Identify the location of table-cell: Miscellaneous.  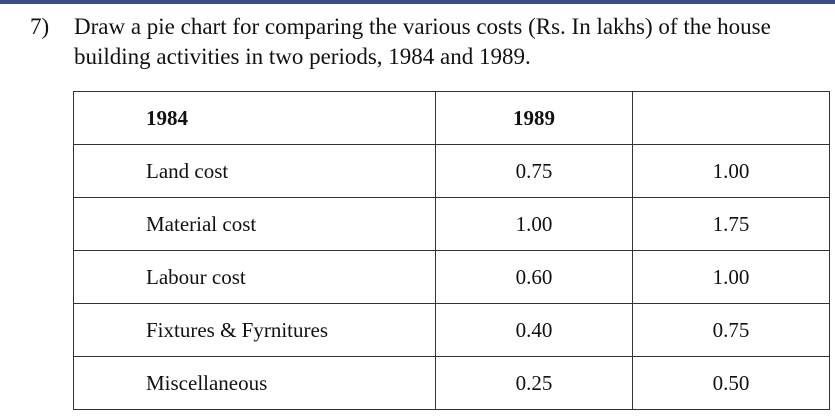
(254, 383).